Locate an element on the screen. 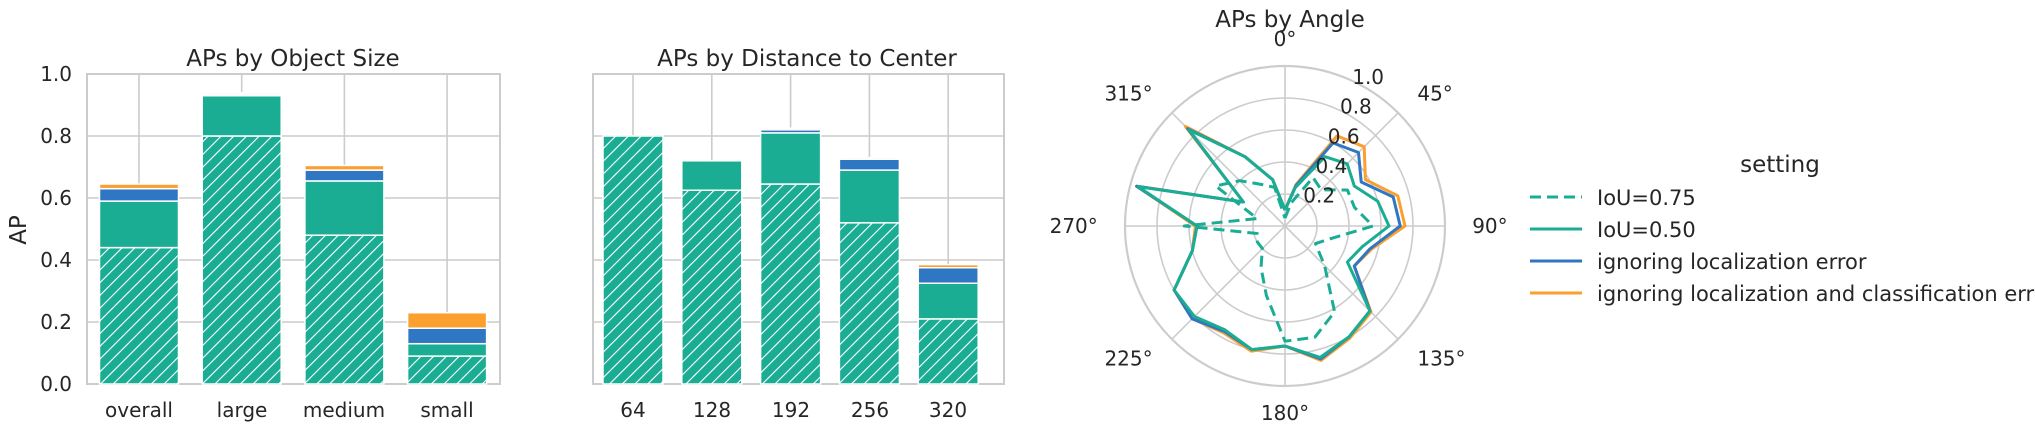 The image size is (2035, 432). y-tick-label: 0.2 is located at coordinates (56, 322).